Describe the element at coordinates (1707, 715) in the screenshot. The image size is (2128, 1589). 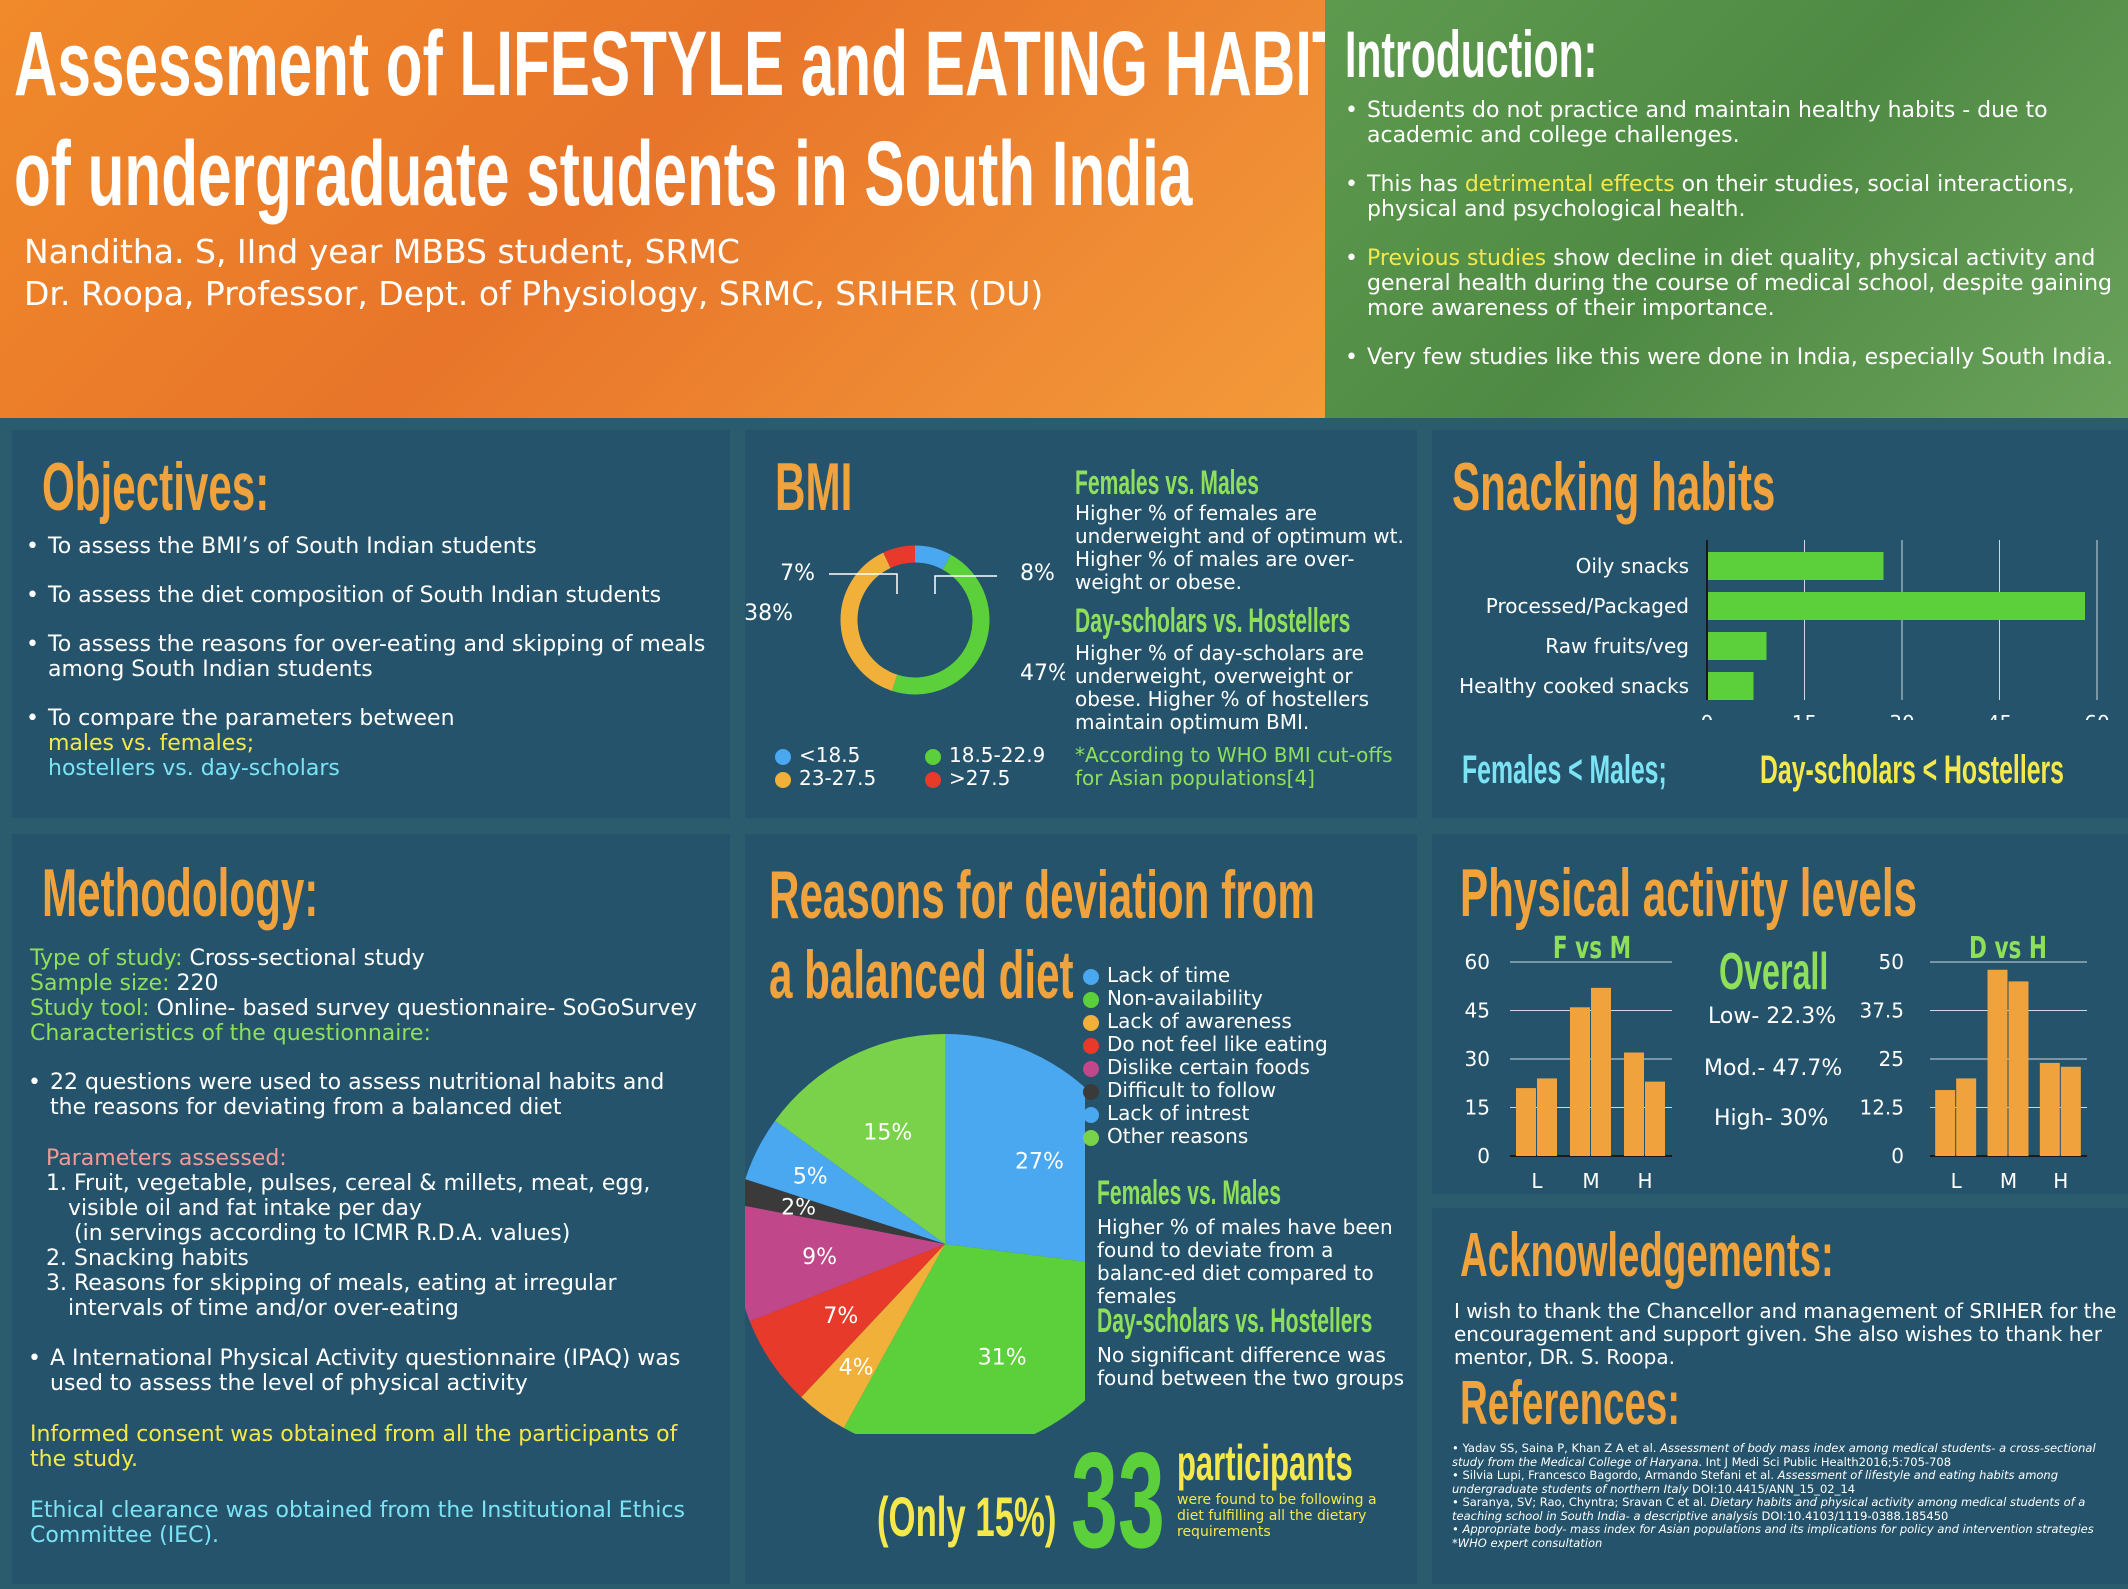
I see `snack-tick-0: 0` at that location.